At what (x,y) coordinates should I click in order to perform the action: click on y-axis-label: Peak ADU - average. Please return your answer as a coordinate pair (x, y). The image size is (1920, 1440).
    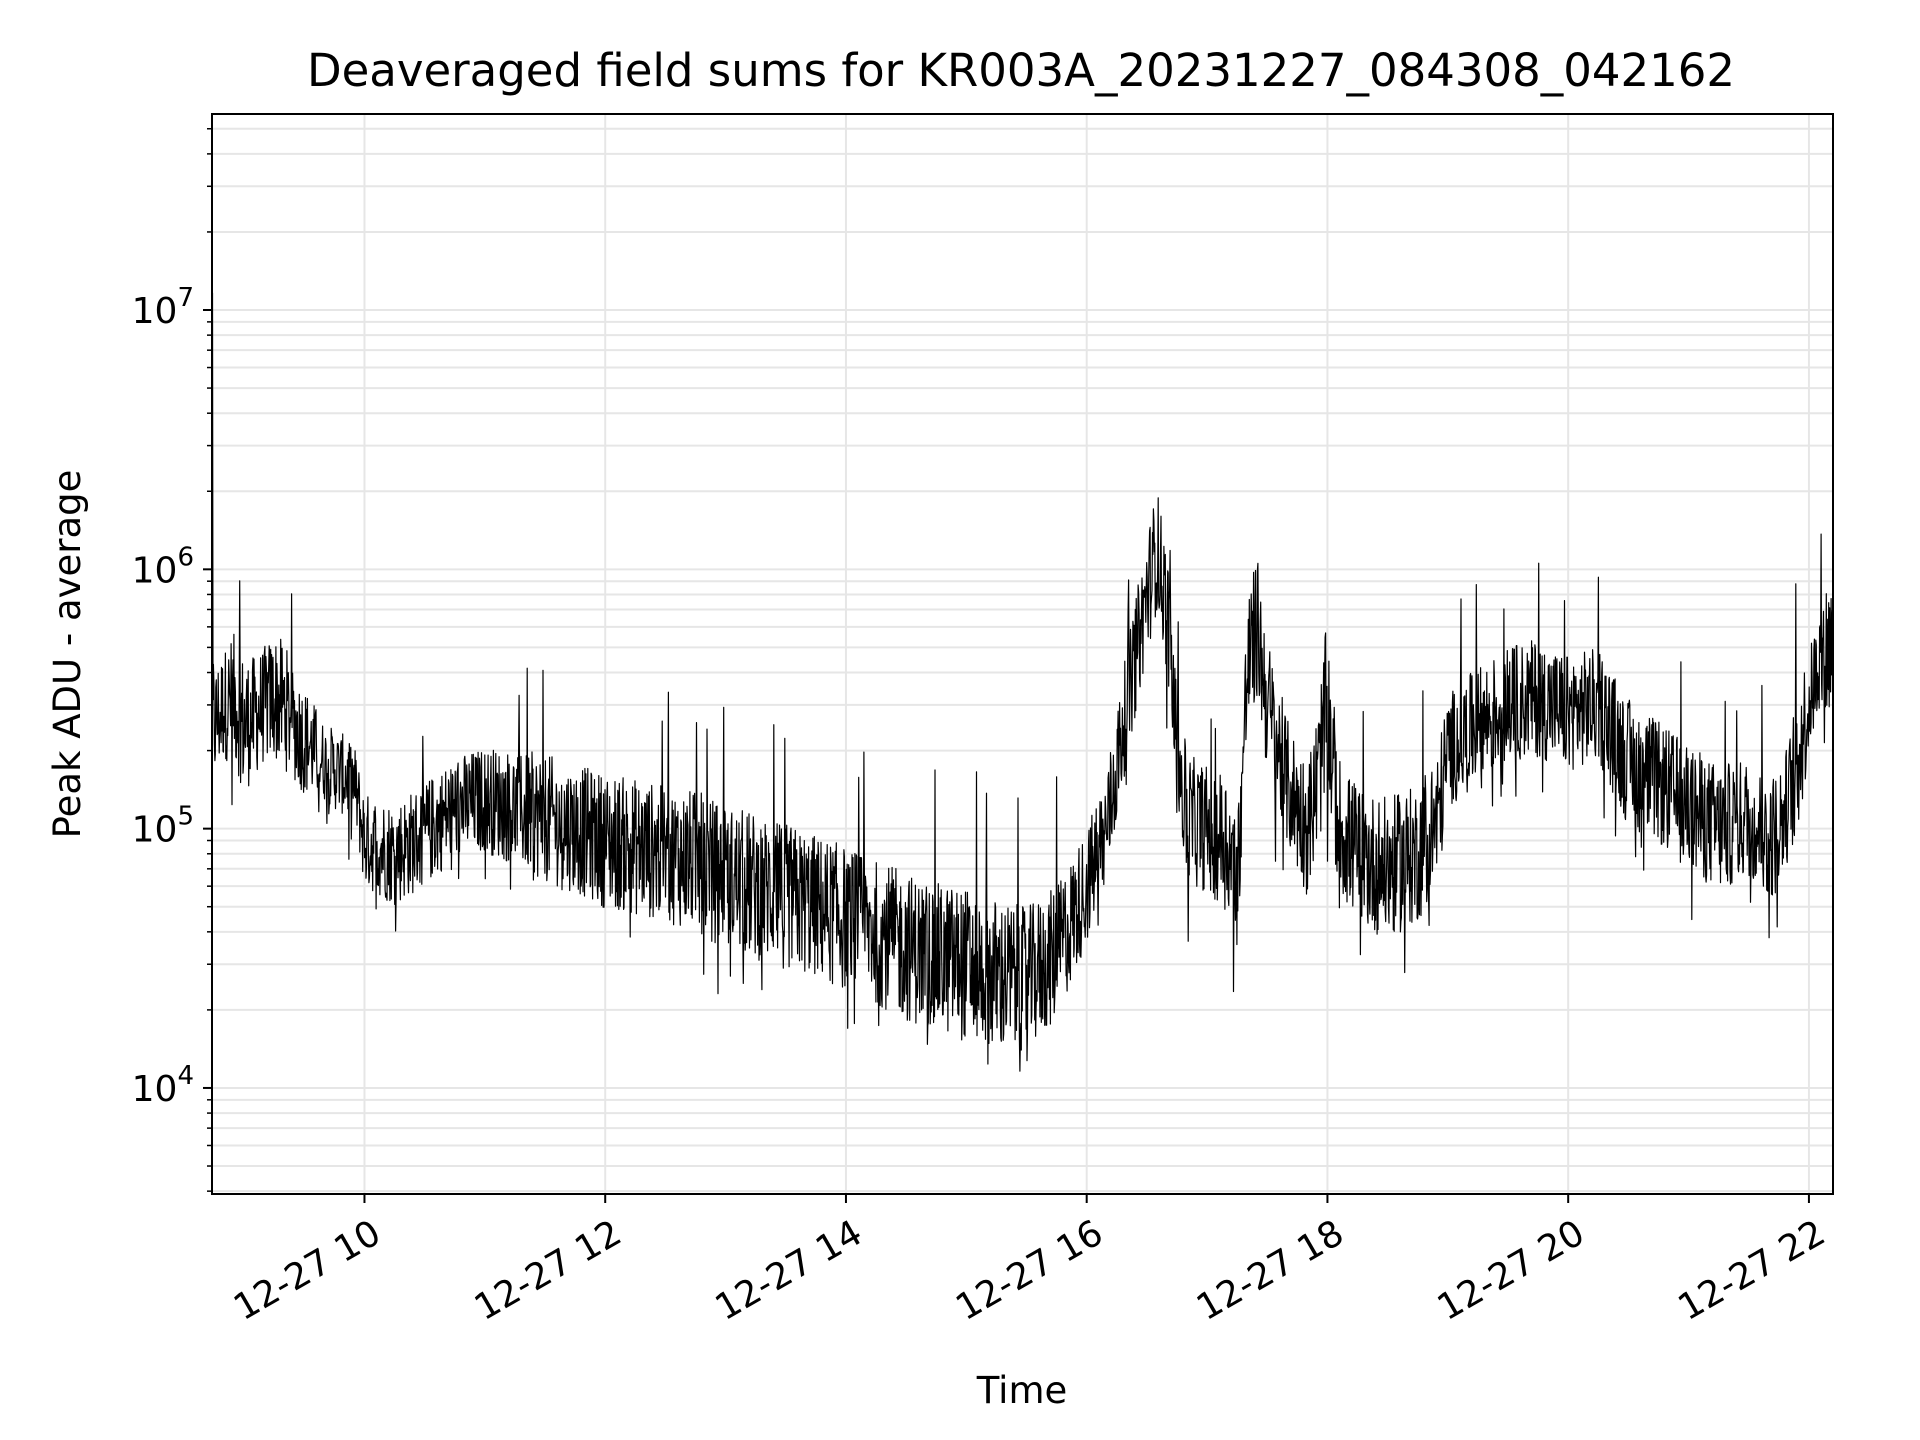
    Looking at the image, I should click on (67, 654).